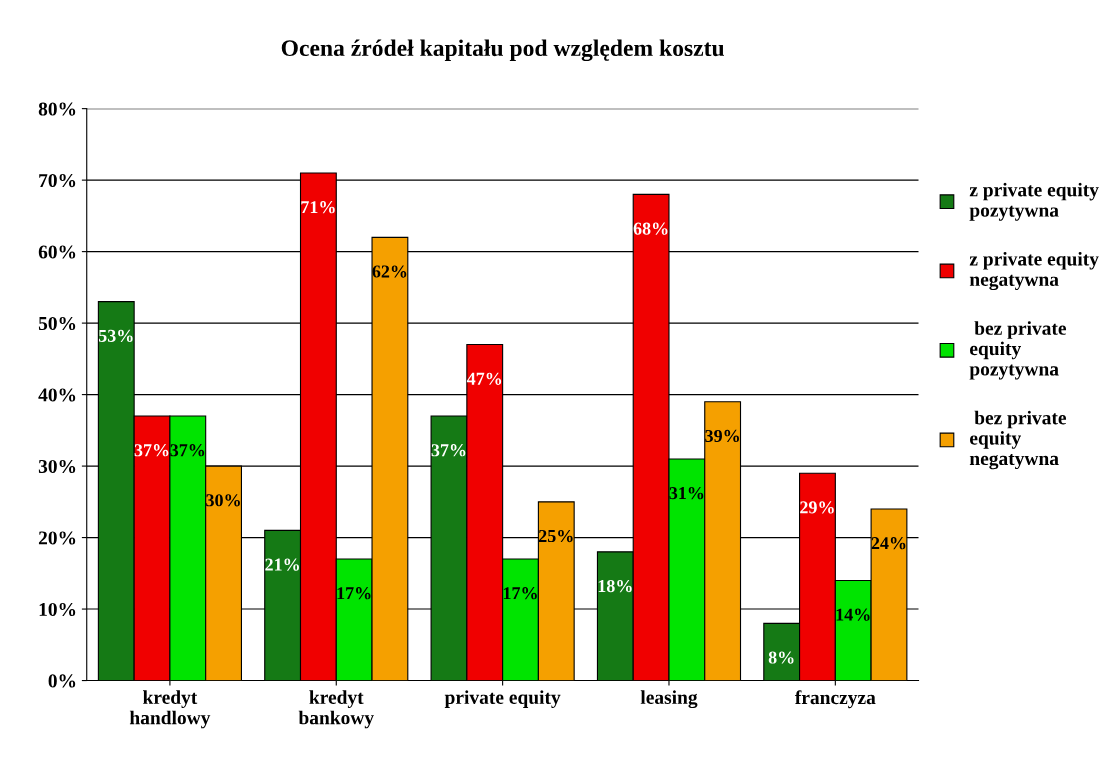 This screenshot has width=1112, height=776. What do you see at coordinates (853, 614) in the screenshot?
I see `data-label: 14%` at bounding box center [853, 614].